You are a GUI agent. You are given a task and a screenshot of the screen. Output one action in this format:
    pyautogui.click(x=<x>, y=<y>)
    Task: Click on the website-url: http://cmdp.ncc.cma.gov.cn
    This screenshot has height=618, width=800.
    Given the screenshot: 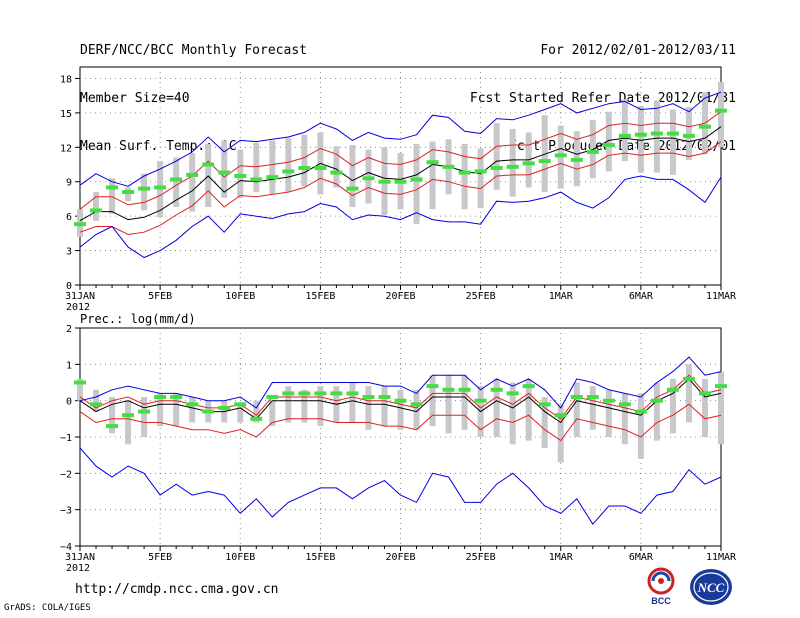 What is the action you would take?
    pyautogui.click(x=177, y=589)
    